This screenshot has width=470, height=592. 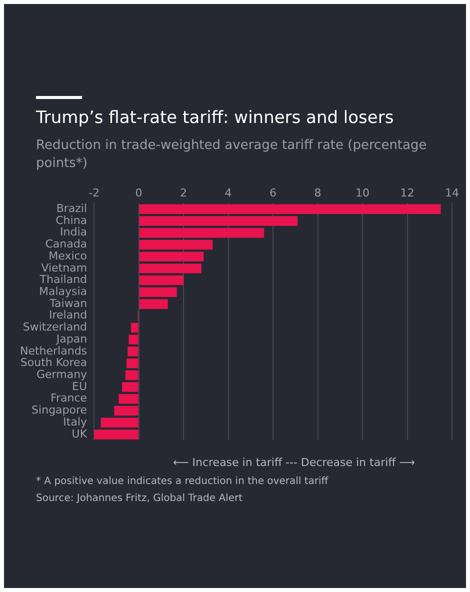 I want to click on y-tick-label: Brazil, so click(x=72, y=208).